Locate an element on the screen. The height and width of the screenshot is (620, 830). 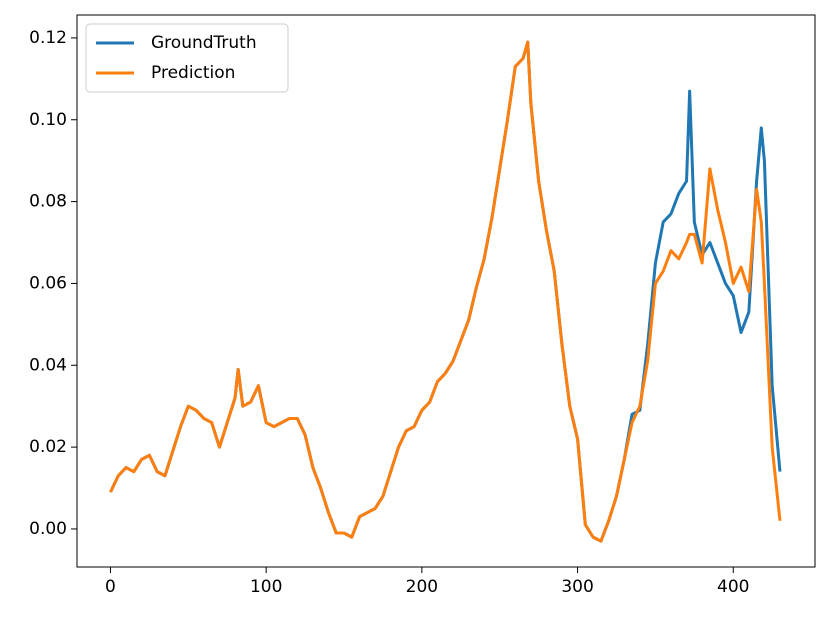
y-tick-label: 0.02 is located at coordinates (48, 447).